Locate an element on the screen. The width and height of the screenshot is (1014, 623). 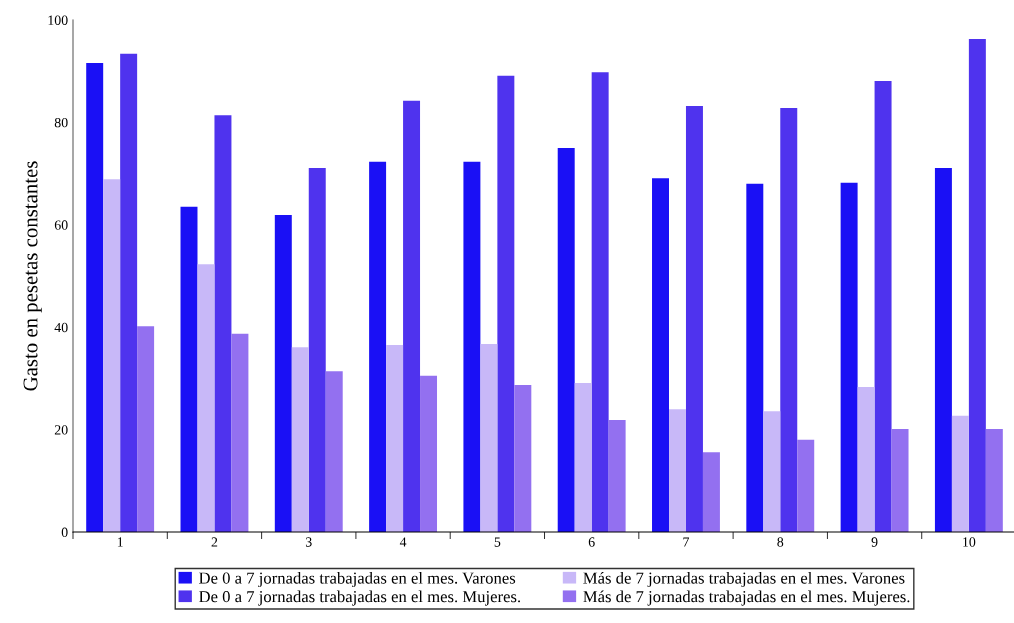
legend-label: De 0 a 7 jornadas trabajadas en el mes. Mujeres. is located at coordinates (360, 598).